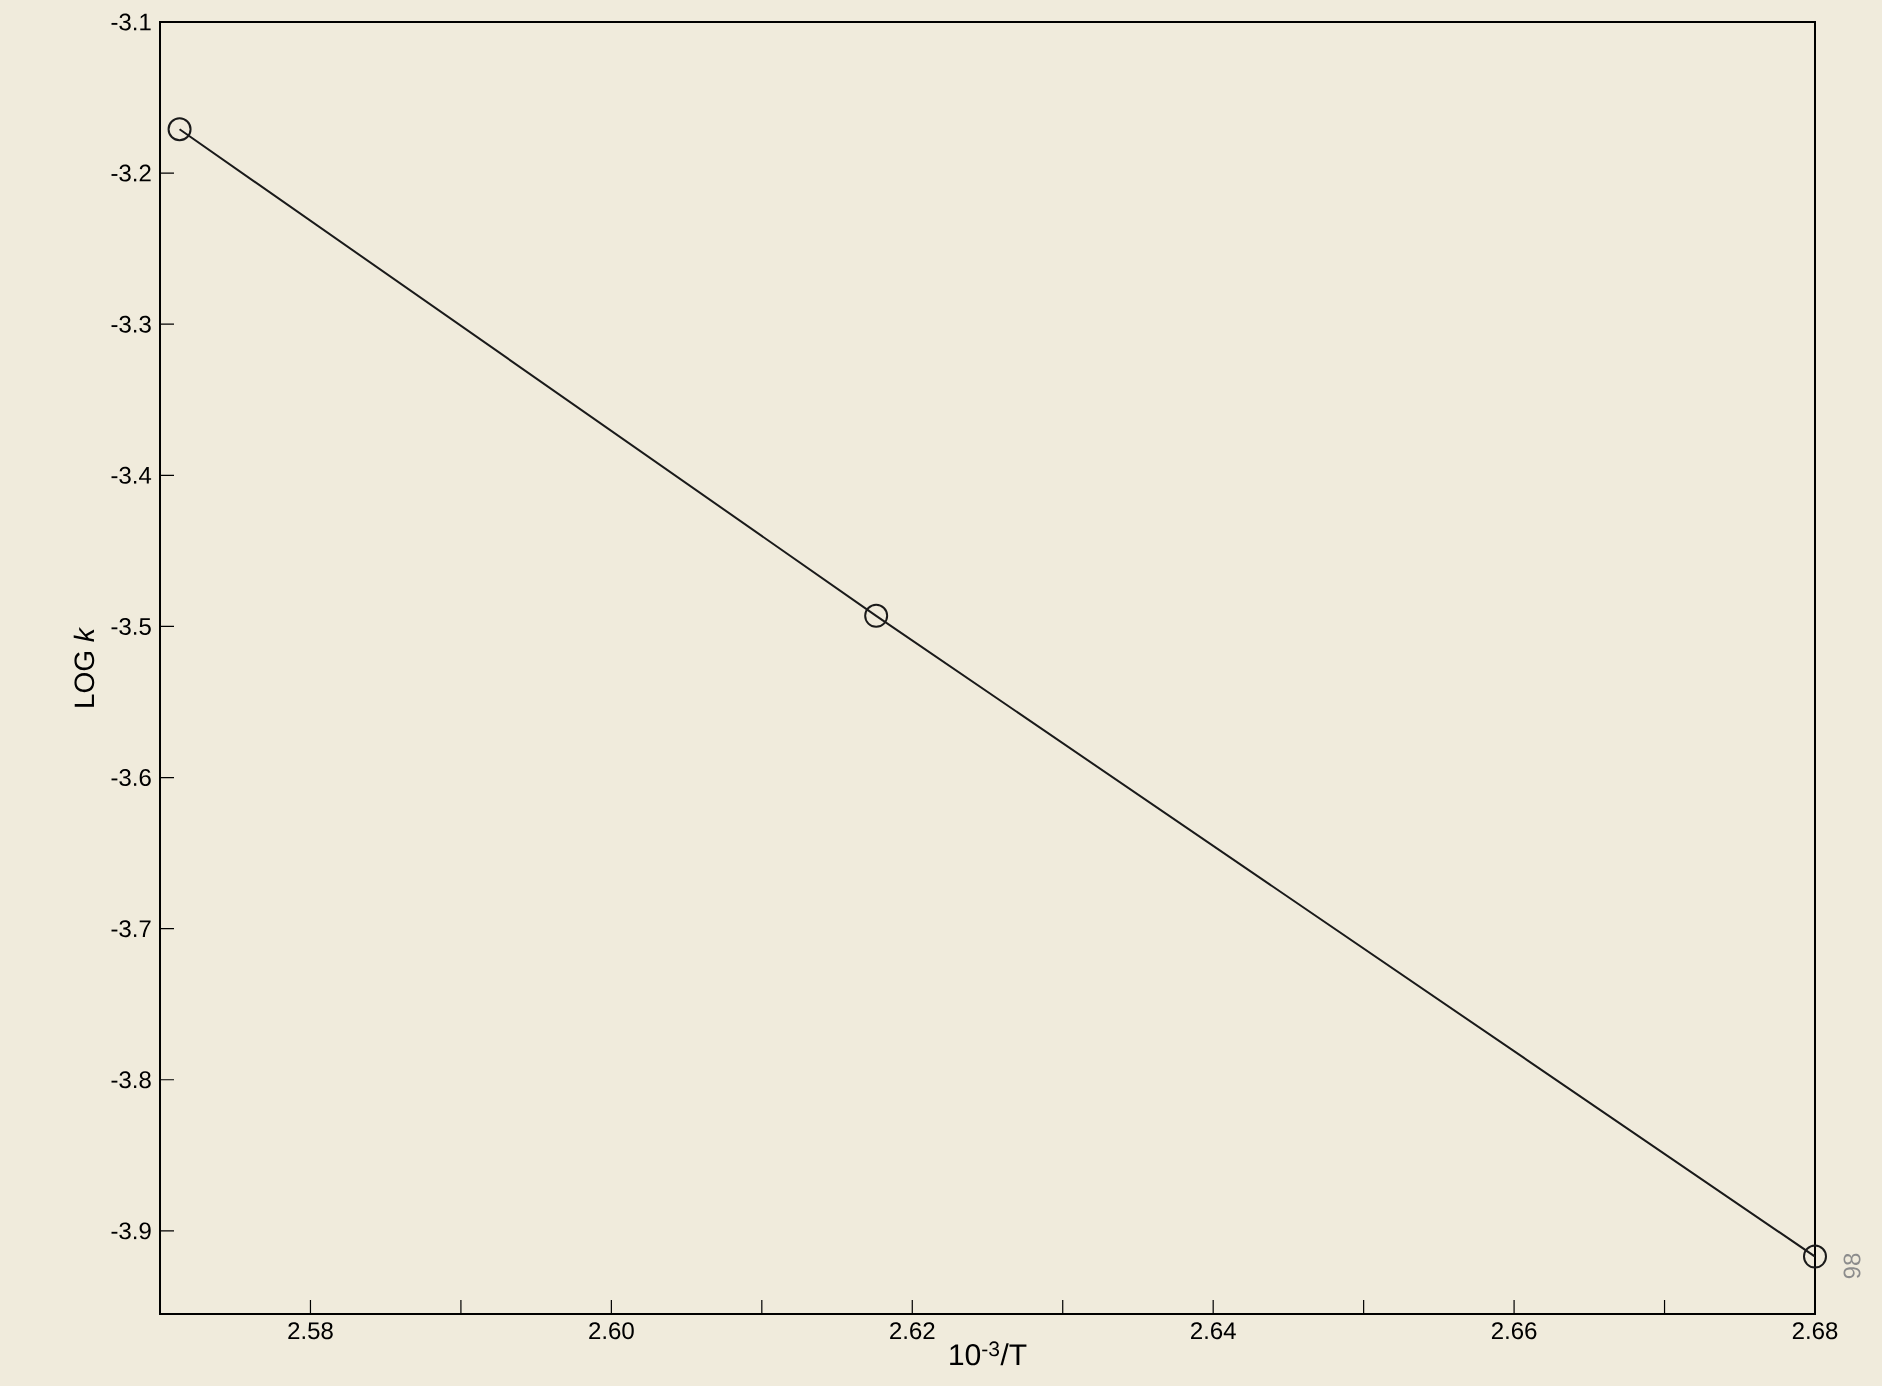  Describe the element at coordinates (131, 929) in the screenshot. I see `y-tick-label: -3.7` at that location.